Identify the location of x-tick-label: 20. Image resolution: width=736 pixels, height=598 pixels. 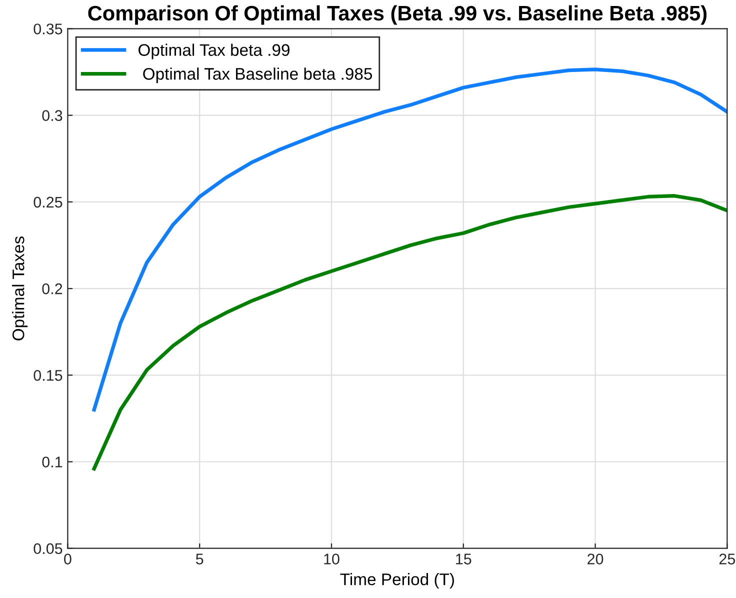
(596, 559).